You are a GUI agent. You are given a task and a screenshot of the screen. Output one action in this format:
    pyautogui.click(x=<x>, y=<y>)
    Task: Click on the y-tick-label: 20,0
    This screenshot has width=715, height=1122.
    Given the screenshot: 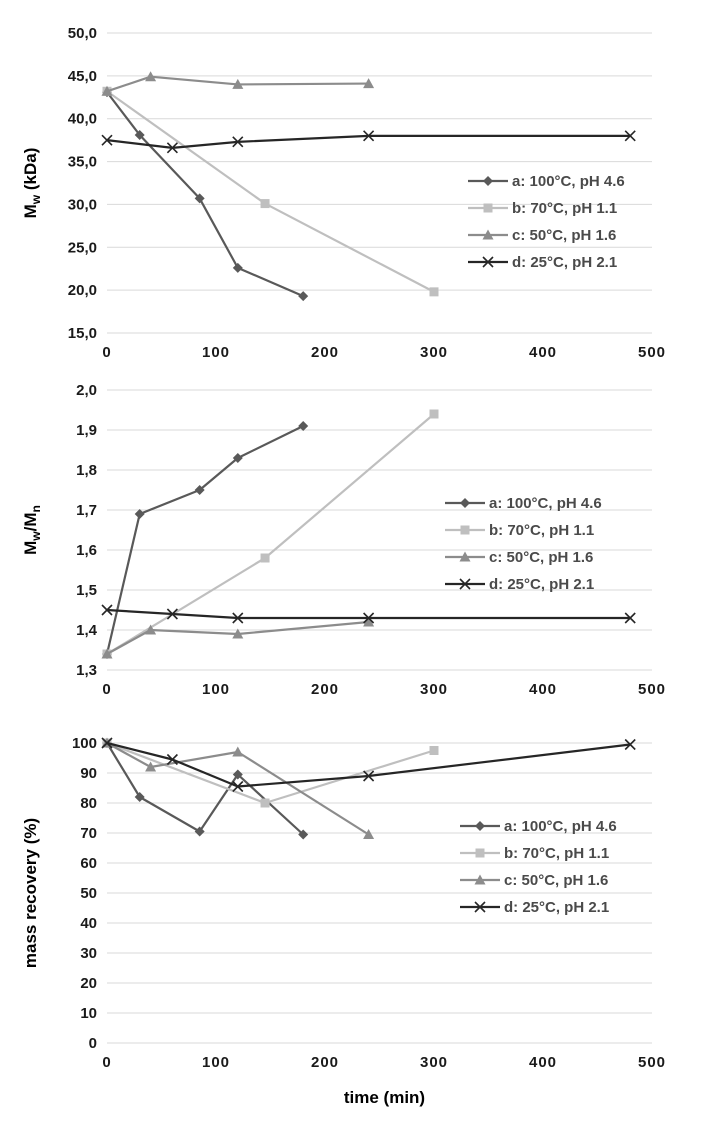 What is the action you would take?
    pyautogui.click(x=82, y=290)
    